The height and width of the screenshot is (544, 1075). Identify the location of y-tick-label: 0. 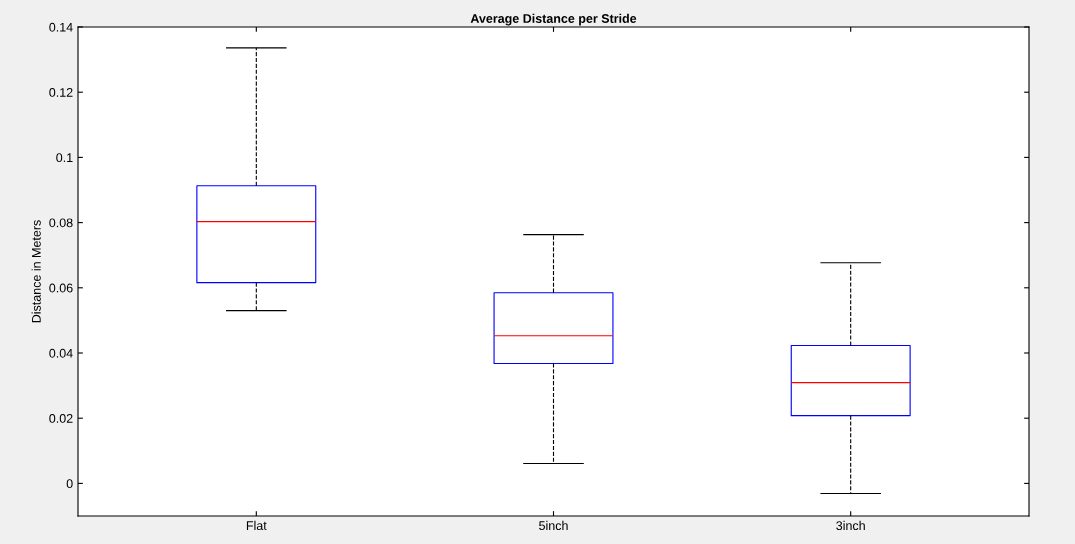
(69, 484).